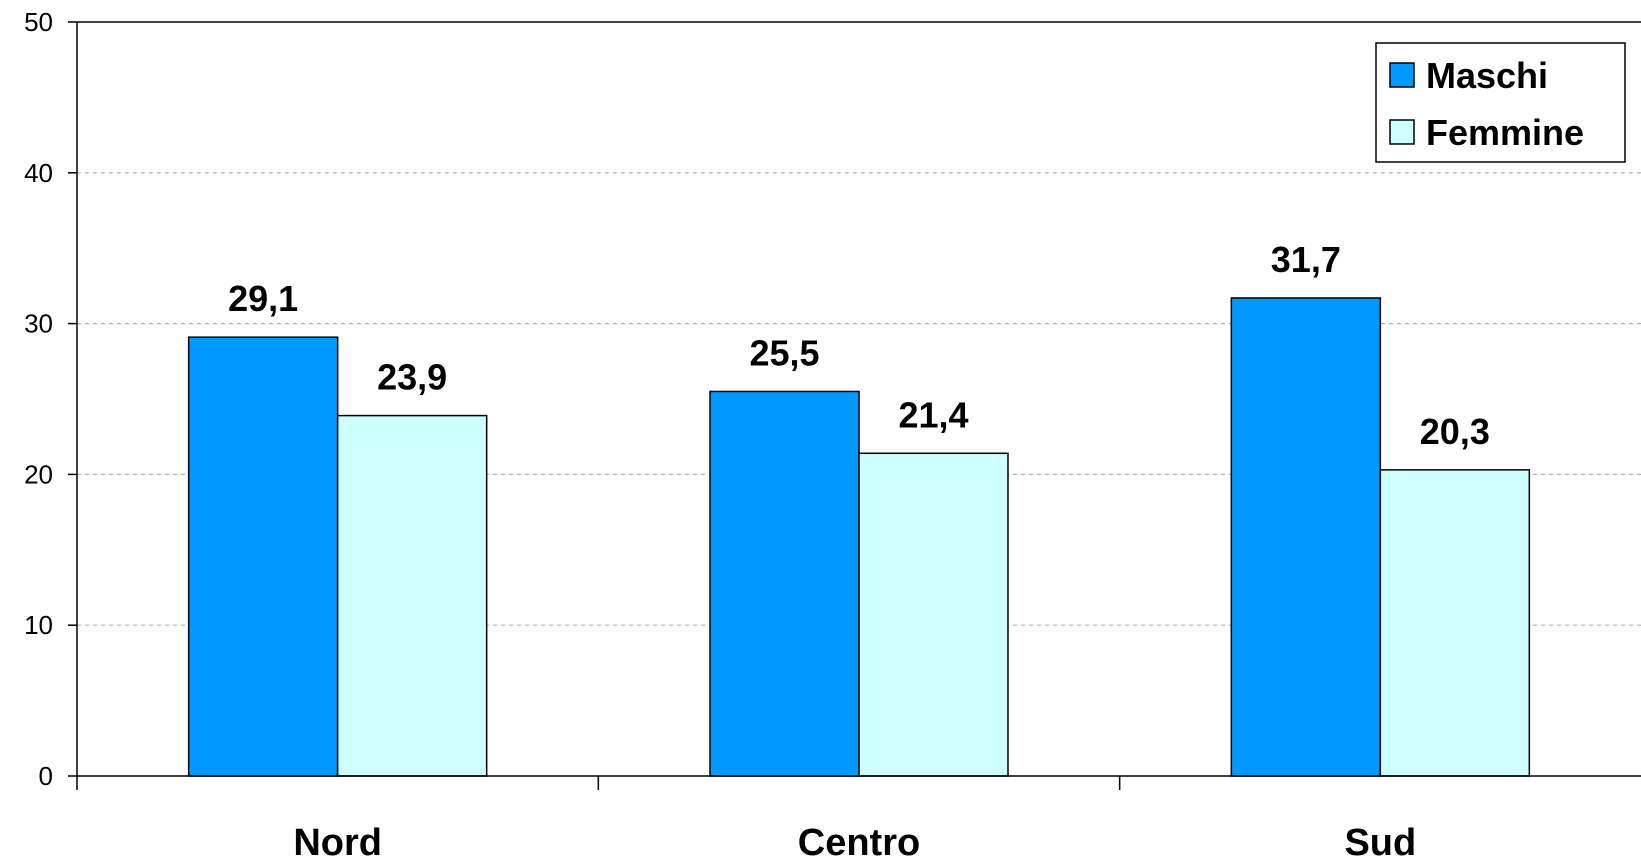 Image resolution: width=1641 pixels, height=859 pixels. I want to click on y-tick-label: 20, so click(38, 474).